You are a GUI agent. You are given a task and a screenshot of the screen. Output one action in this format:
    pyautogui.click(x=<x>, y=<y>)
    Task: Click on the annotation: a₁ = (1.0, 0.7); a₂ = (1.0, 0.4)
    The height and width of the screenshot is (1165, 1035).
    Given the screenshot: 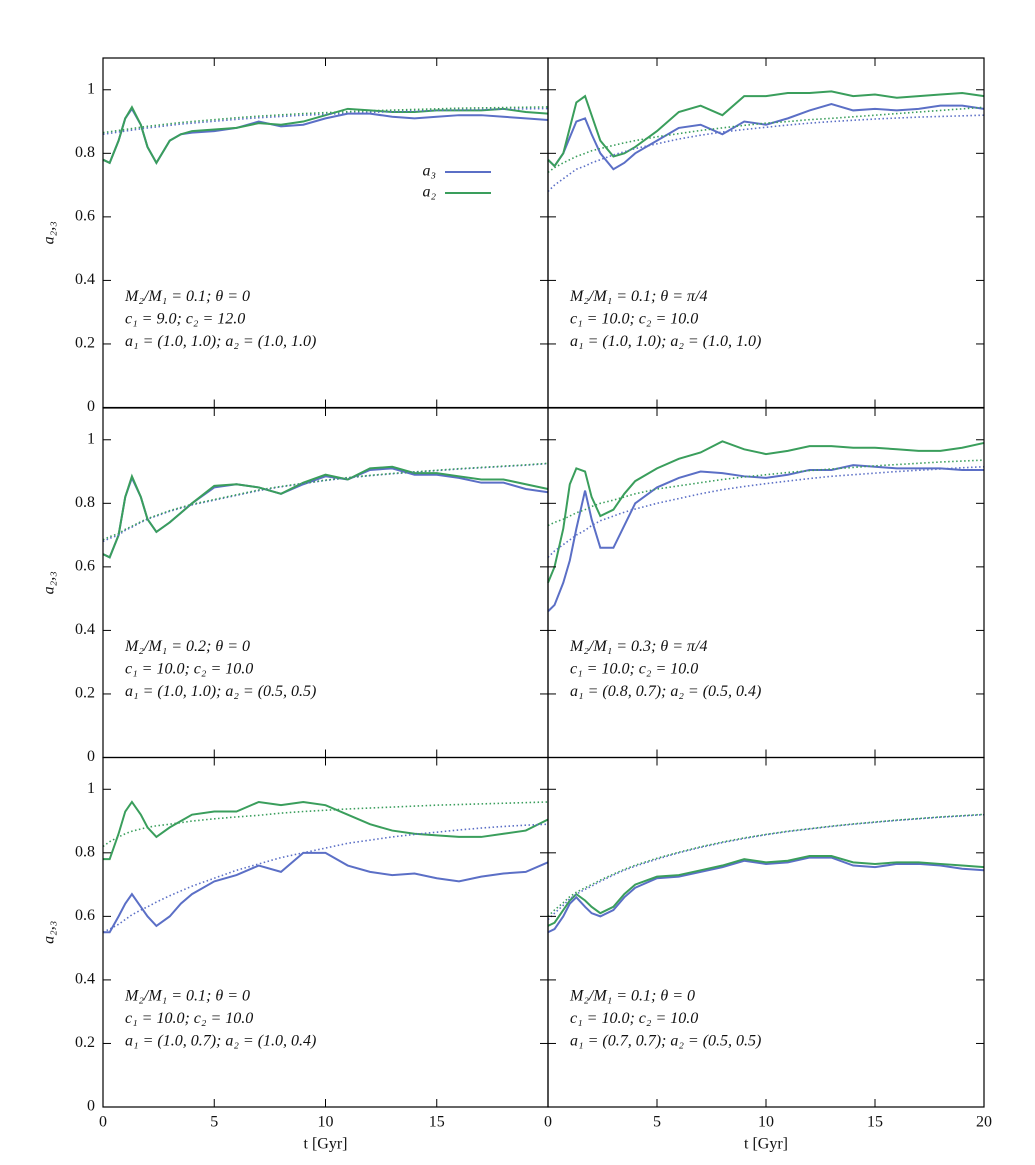 What is the action you would take?
    pyautogui.click(x=220, y=1041)
    